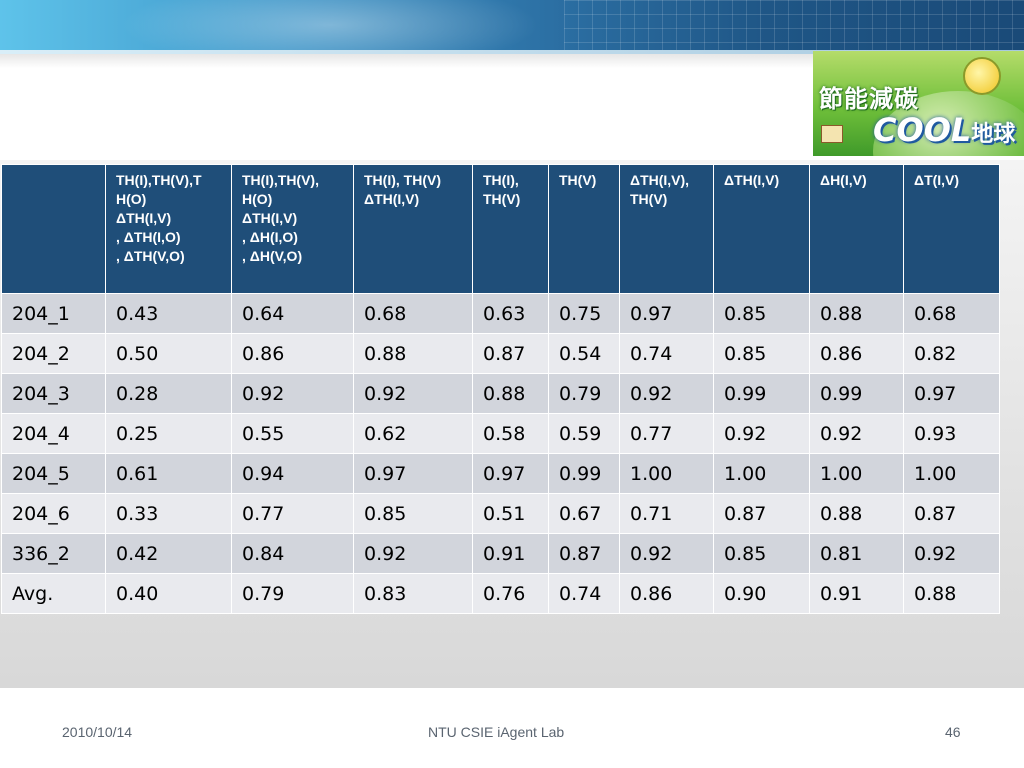  What do you see at coordinates (168, 313) in the screenshot?
I see `value-cell: 0.43` at bounding box center [168, 313].